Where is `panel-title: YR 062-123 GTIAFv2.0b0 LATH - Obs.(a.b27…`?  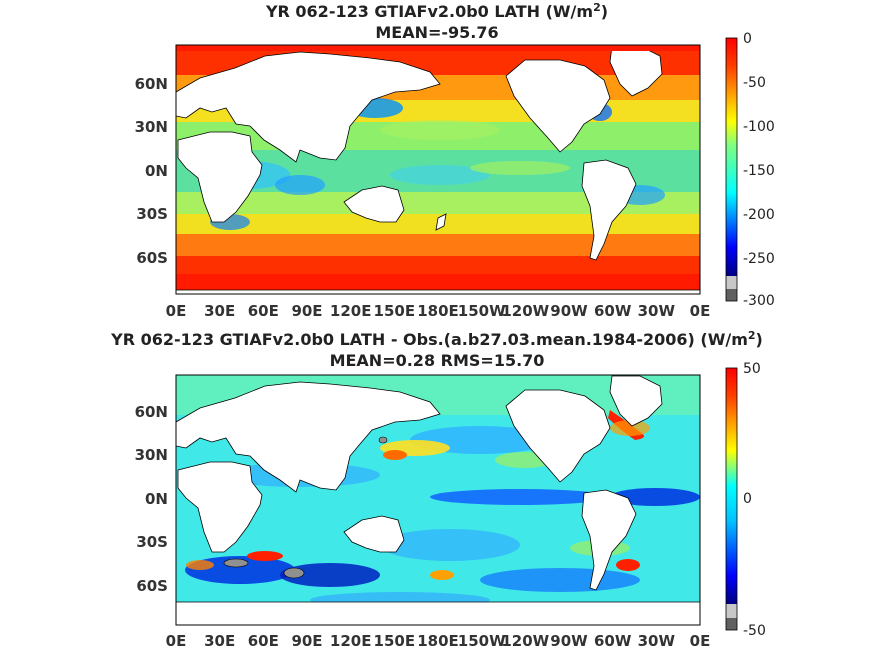 panel-title: YR 062-123 GTIAFv2.0b0 LATH - Obs.(a.b27… is located at coordinates (436, 339).